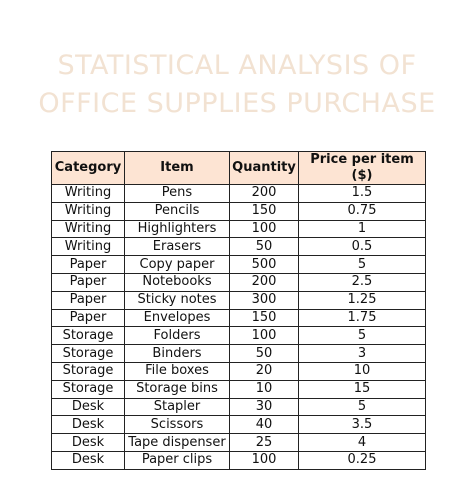  Describe the element at coordinates (362, 193) in the screenshot. I see `table-cell: 1.5` at that location.